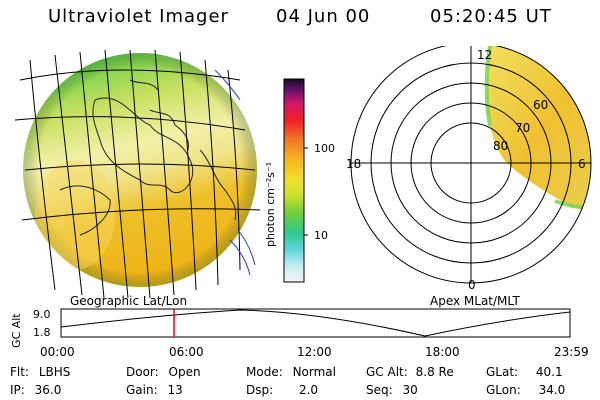 This screenshot has height=400, width=600. What do you see at coordinates (475, 301) in the screenshot?
I see `polar-caption: Apex MLat/MLT` at bounding box center [475, 301].